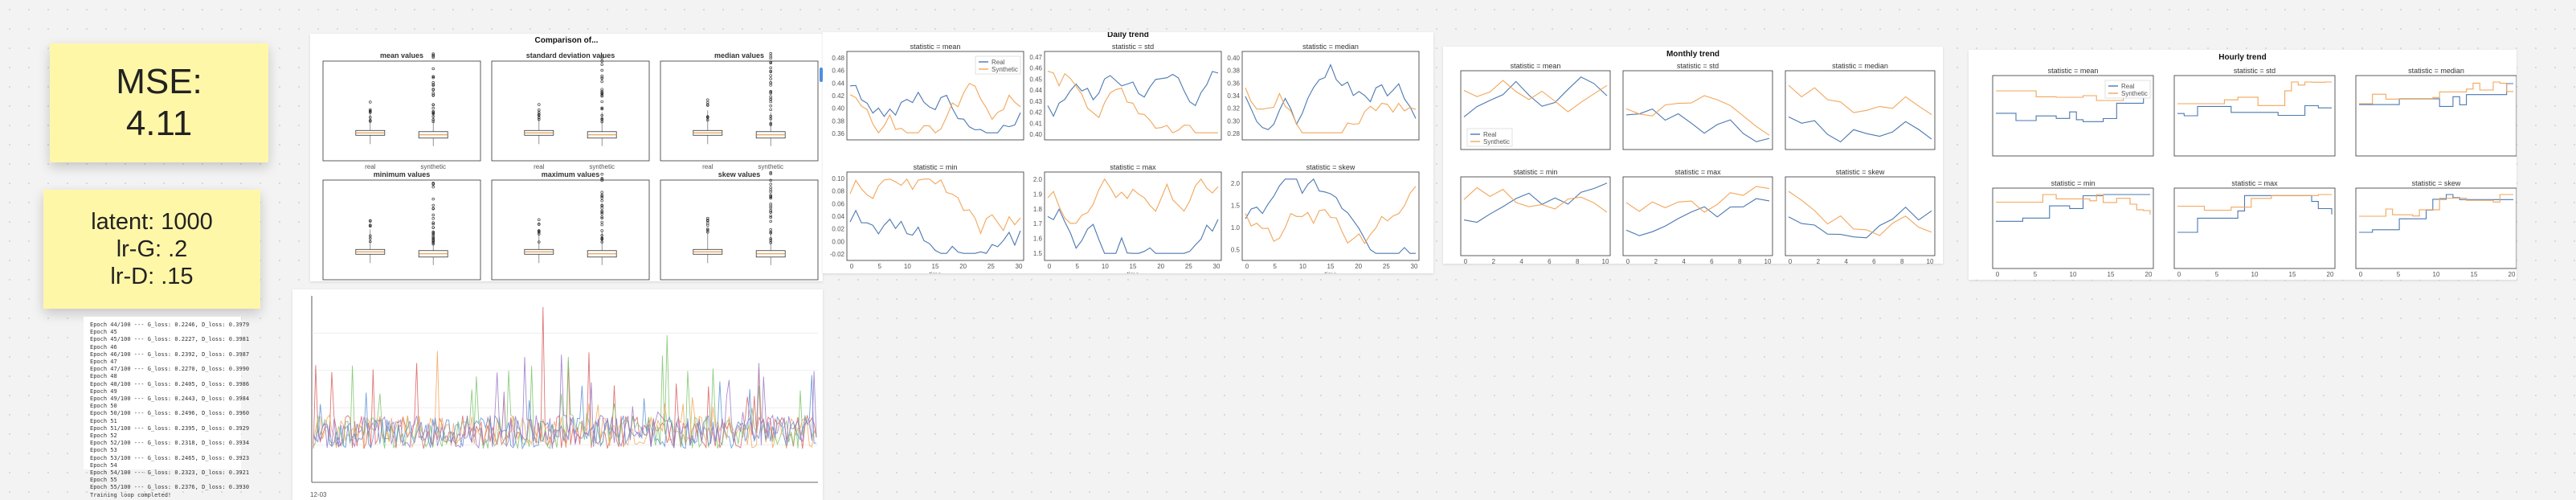 Image resolution: width=2576 pixels, height=500 pixels. What do you see at coordinates (1035, 113) in the screenshot?
I see `trend-ytick: 0.42` at bounding box center [1035, 113].